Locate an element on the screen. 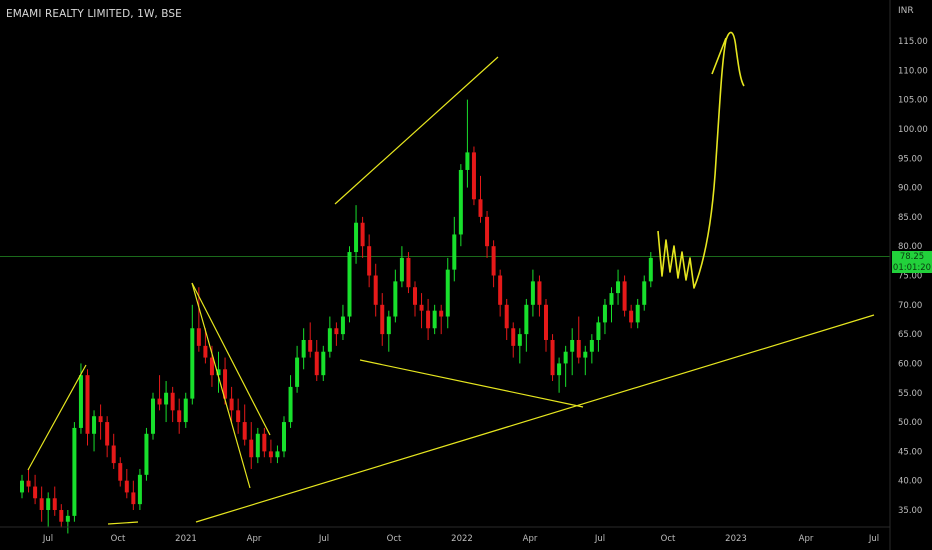 The image size is (932, 550). currency-unit-label: INR is located at coordinates (906, 11).